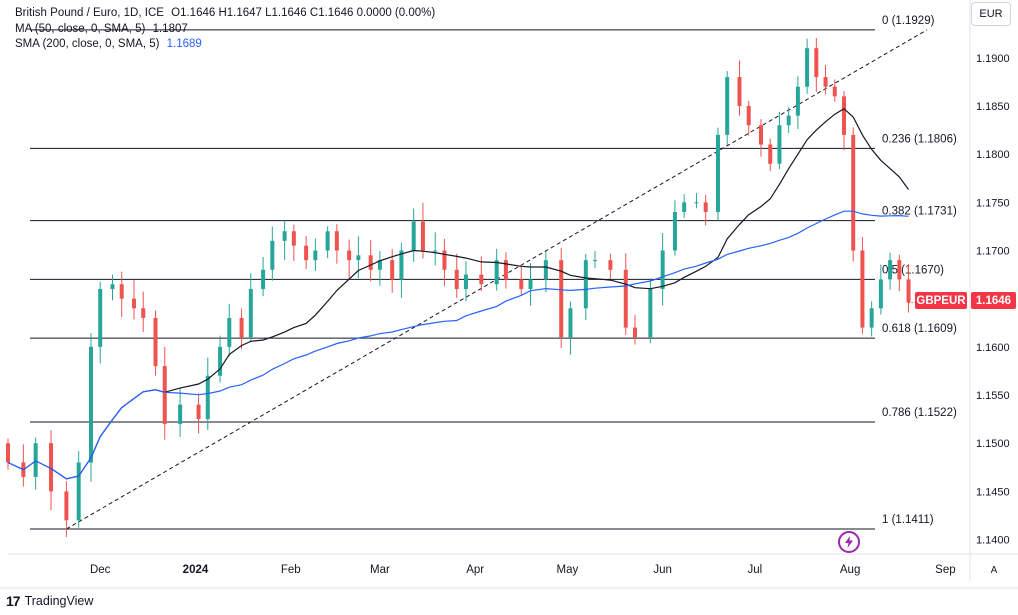 This screenshot has height=615, width=1018. I want to click on y-tick-label: 1.1600, so click(993, 348).